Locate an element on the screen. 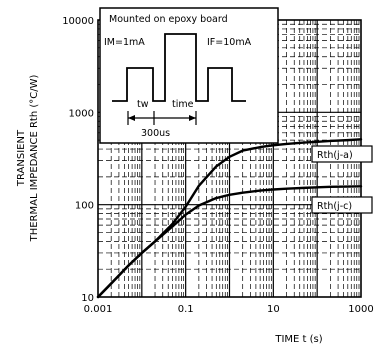 This screenshot has width=387, height=354. legend-rth-jc: Rth(j-c) is located at coordinates (342, 205).